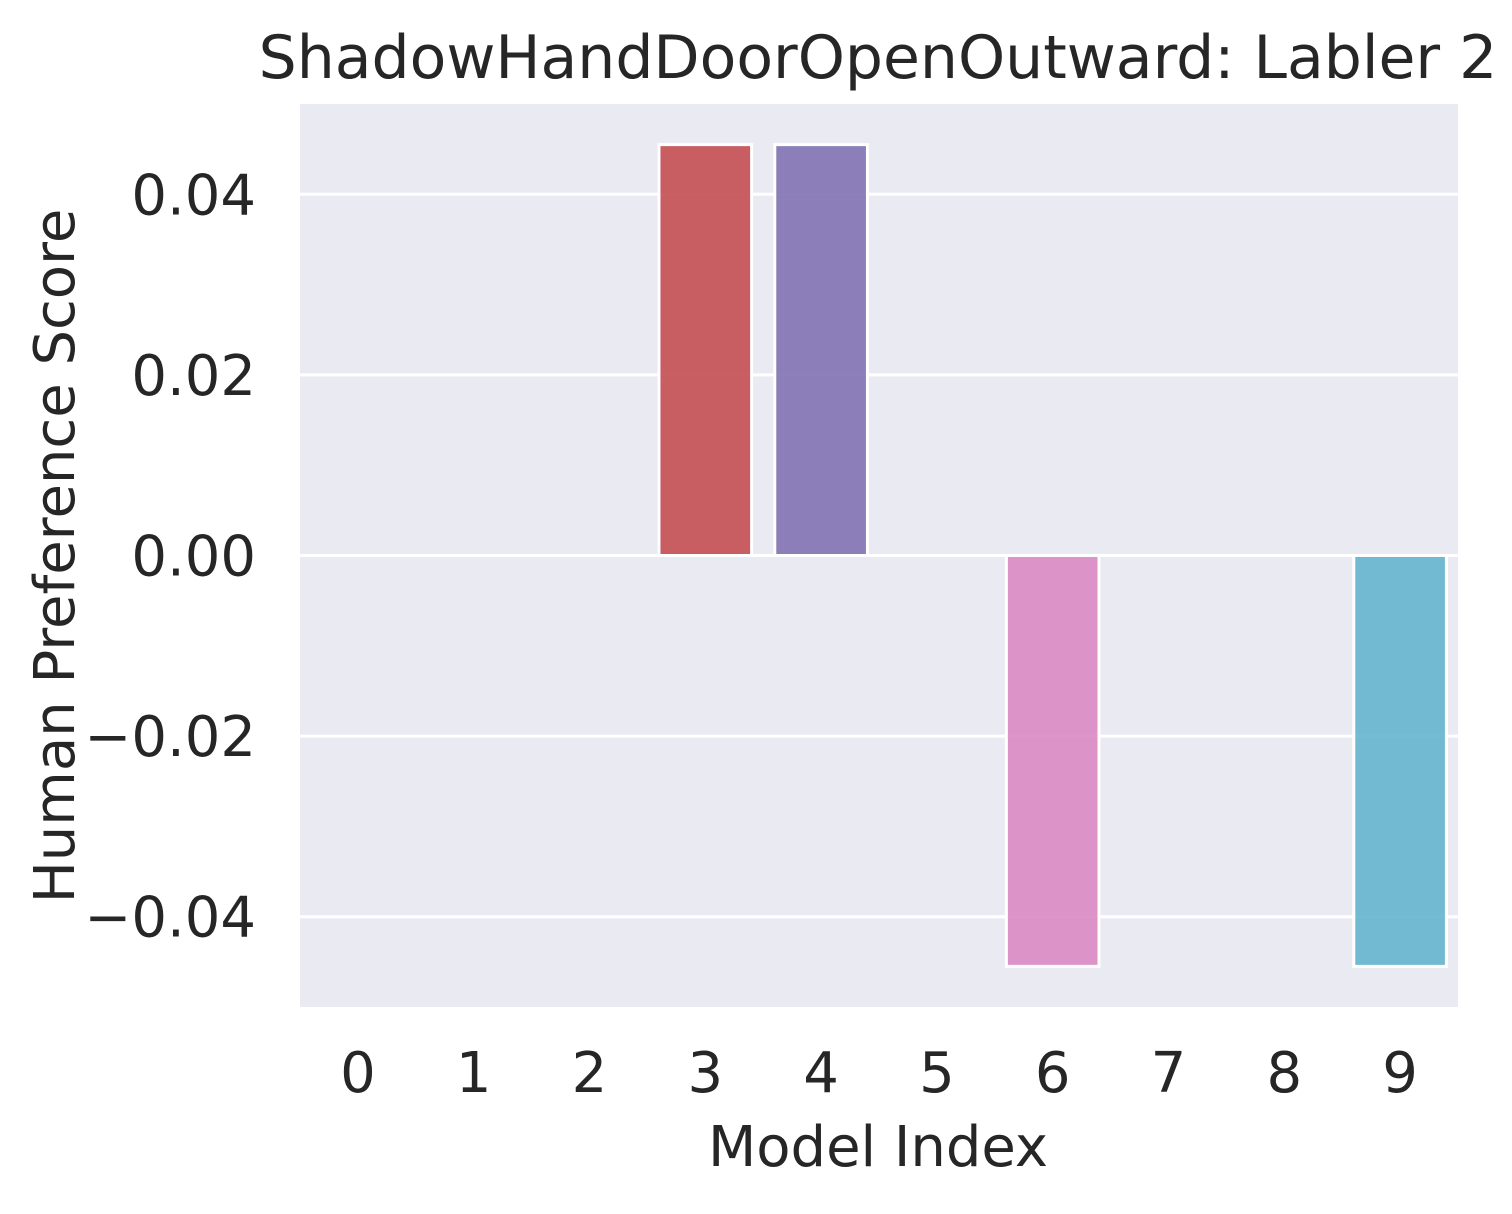  What do you see at coordinates (878, 58) in the screenshot?
I see `chart-title: ShadowHandDoorOpenOutward: Labler 2` at bounding box center [878, 58].